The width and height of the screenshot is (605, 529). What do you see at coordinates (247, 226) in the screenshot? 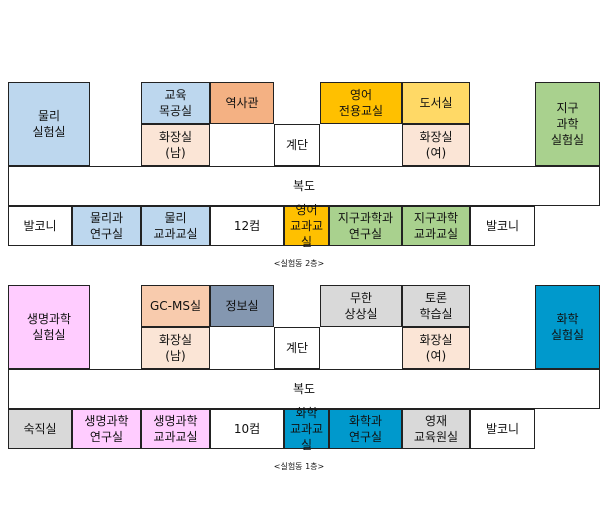
I see `floor-2-room-12컴: 12컴` at bounding box center [247, 226].